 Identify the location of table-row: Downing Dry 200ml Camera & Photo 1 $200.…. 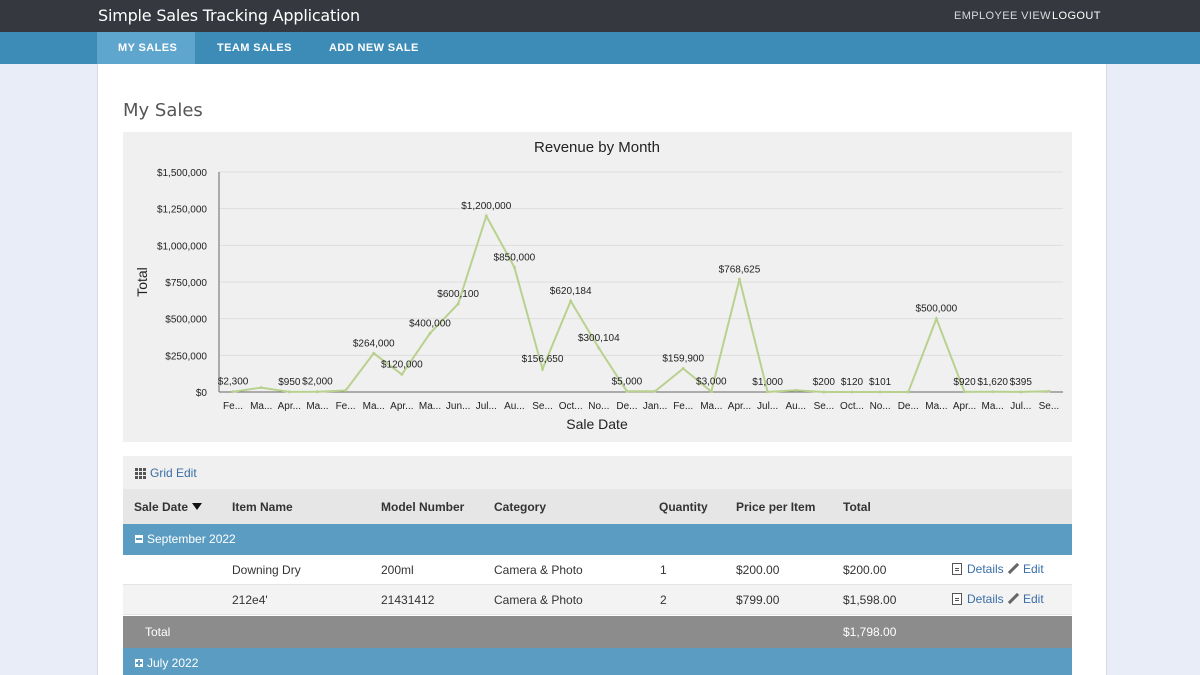
(597, 570).